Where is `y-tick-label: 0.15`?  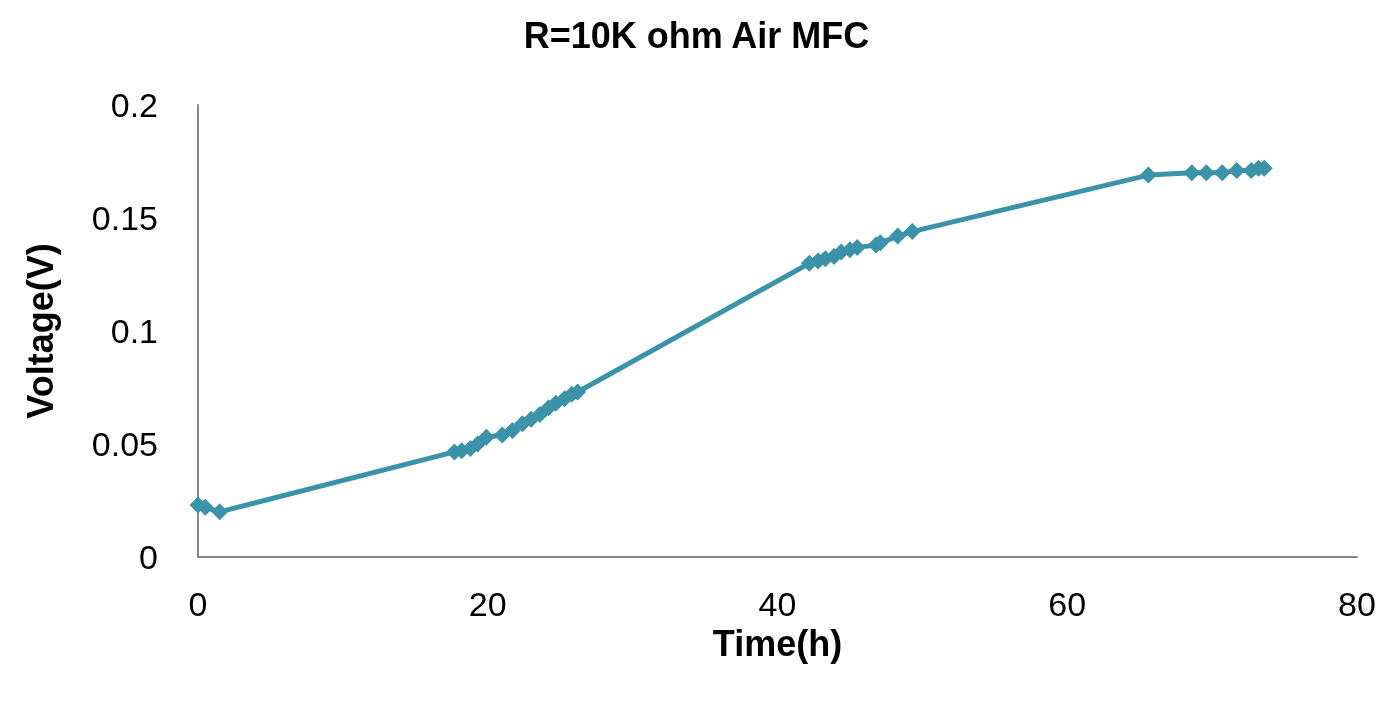
y-tick-label: 0.15 is located at coordinates (124, 218).